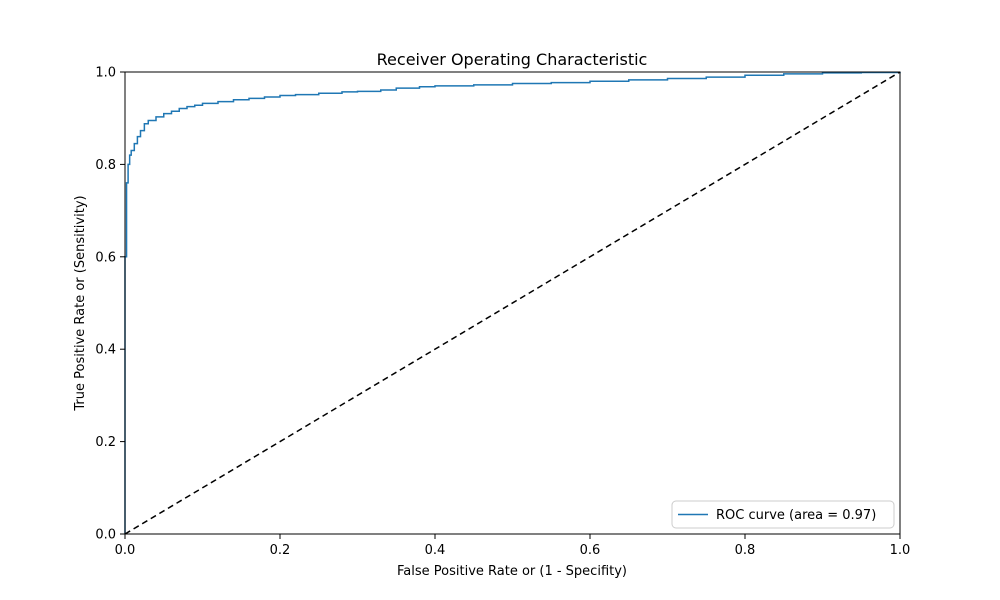 The width and height of the screenshot is (1000, 600). I want to click on legend: ROC curve (area = 0.97), so click(783, 514).